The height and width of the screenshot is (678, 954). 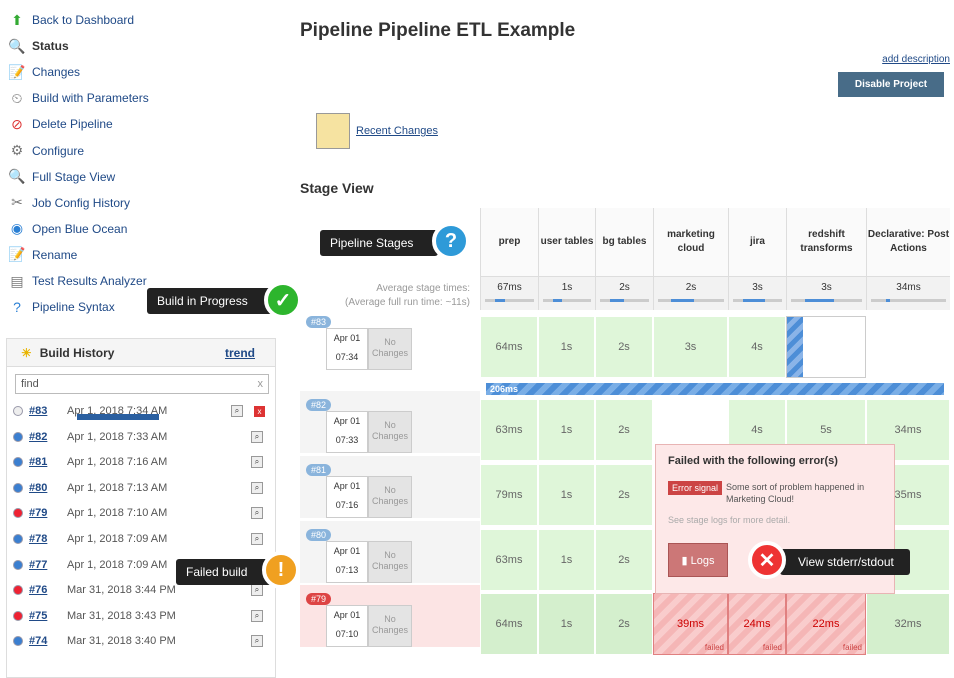 I want to click on failed-build-callout: Failed build, so click(x=224, y=572).